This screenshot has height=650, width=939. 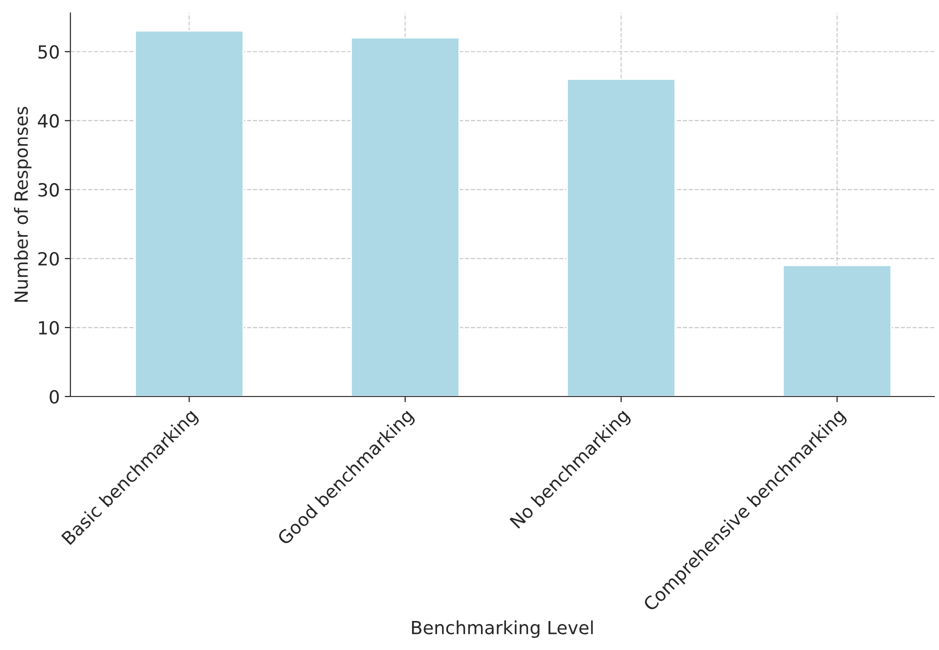 I want to click on y-tick-label: 30, so click(x=48, y=190).